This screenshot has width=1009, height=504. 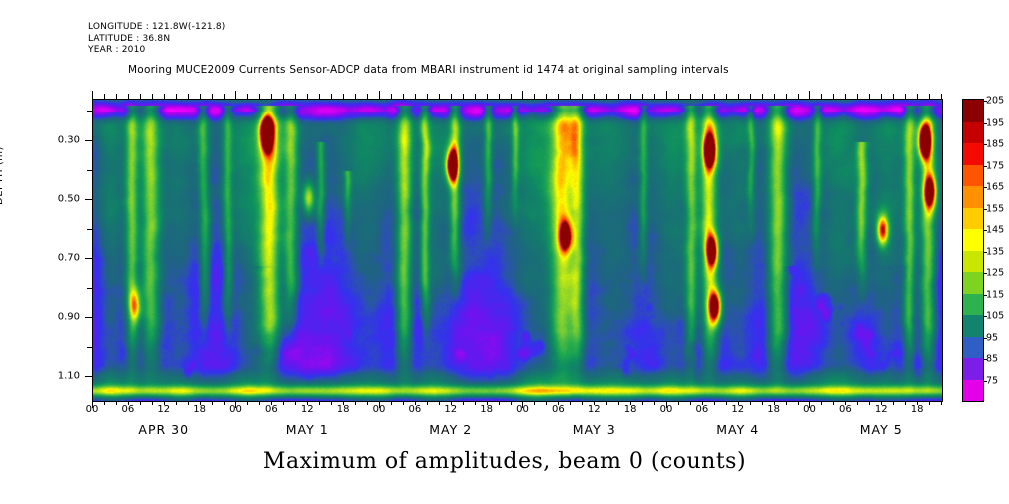 What do you see at coordinates (845, 409) in the screenshot?
I see `x-axis-hour-label: 06` at bounding box center [845, 409].